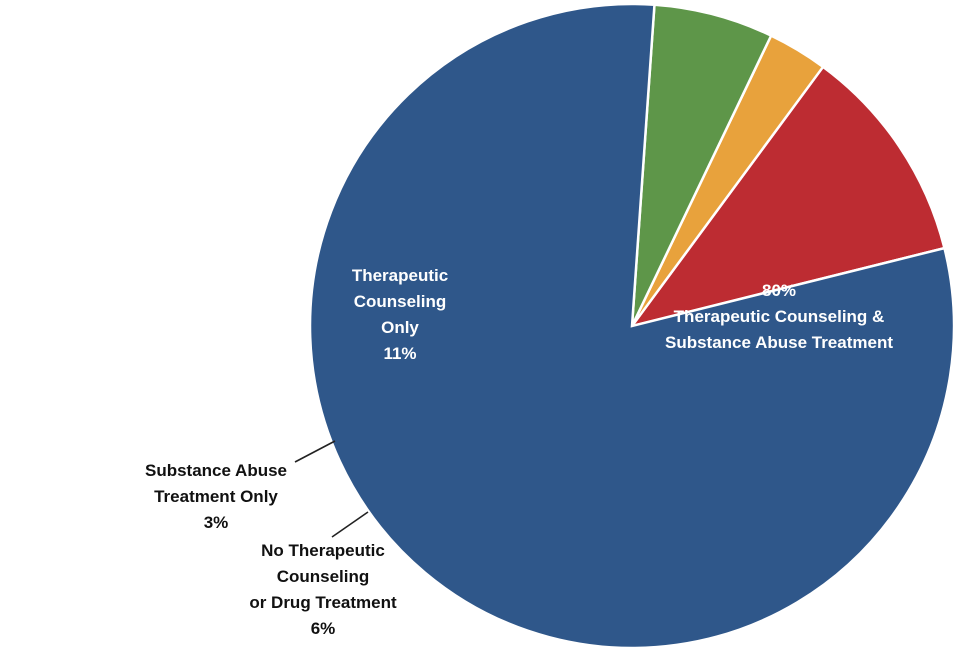 This screenshot has height=670, width=970. I want to click on slice-label-line: Only, so click(400, 327).